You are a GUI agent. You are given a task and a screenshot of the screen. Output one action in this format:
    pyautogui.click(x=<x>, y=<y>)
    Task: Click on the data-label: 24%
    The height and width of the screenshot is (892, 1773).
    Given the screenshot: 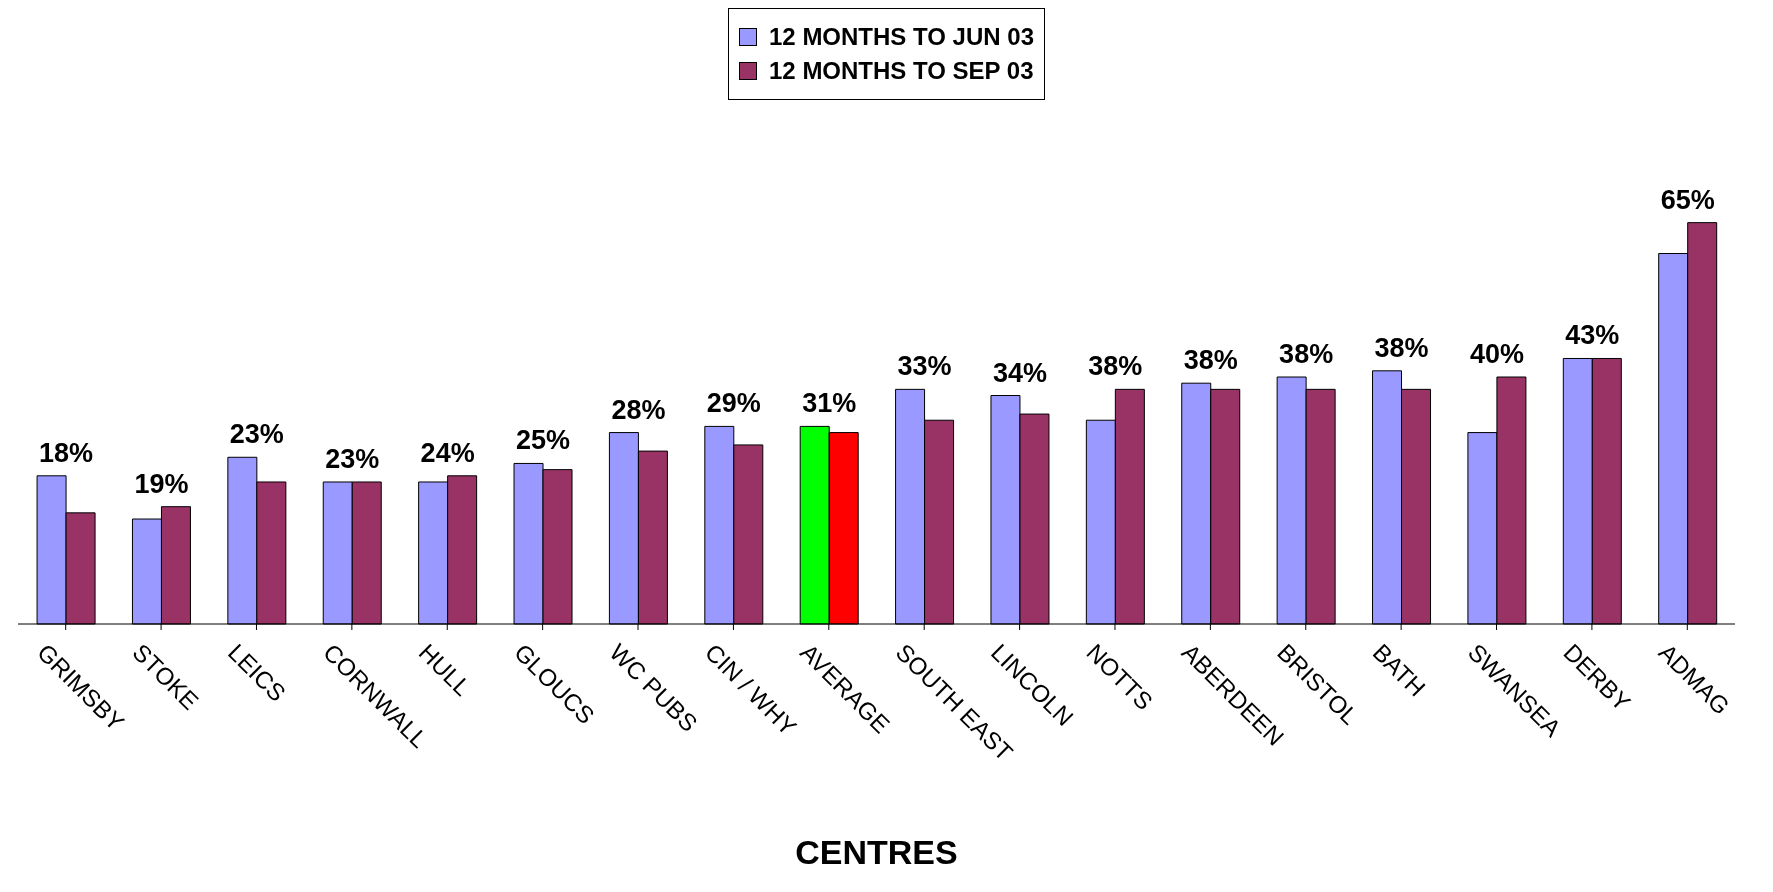 What is the action you would take?
    pyautogui.click(x=447, y=452)
    